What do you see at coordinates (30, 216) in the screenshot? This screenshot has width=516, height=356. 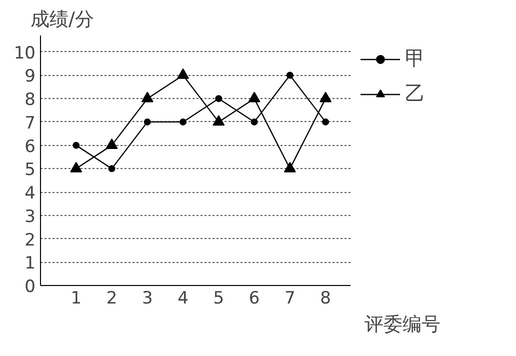 I see `y-tick-label: 3` at bounding box center [30, 216].